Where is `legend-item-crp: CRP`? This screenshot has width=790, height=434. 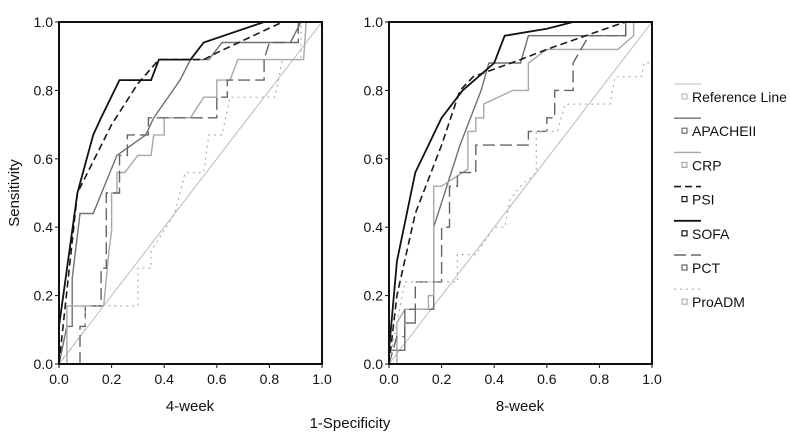
legend-item-crp: CRP is located at coordinates (698, 162).